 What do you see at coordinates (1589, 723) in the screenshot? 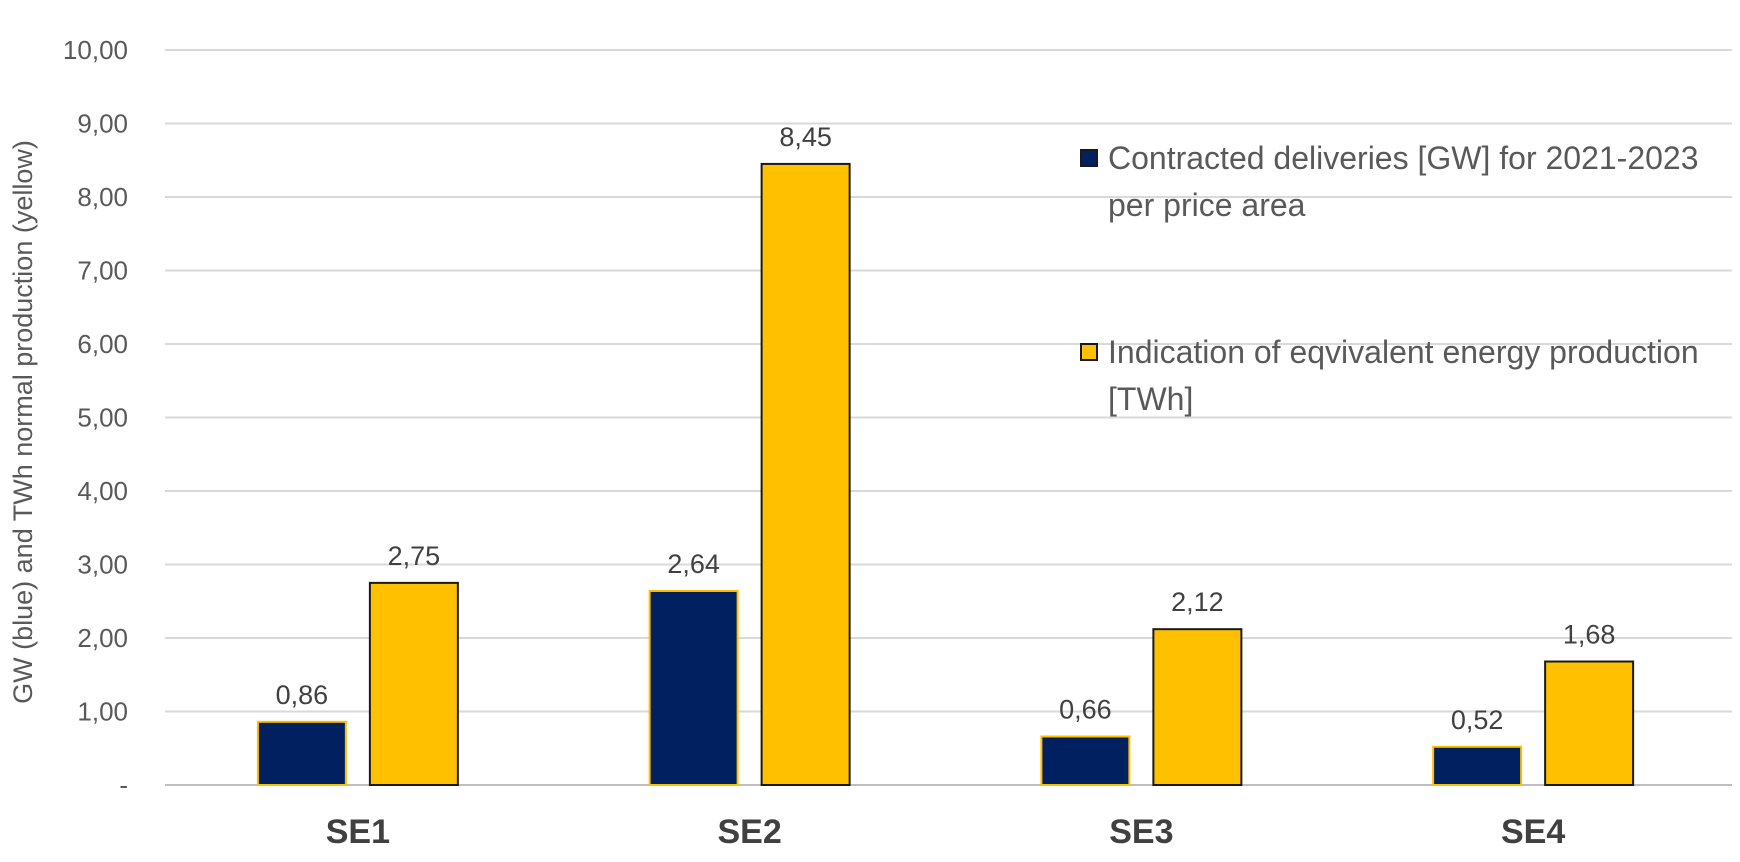
I see `bar-energy-production-se4` at bounding box center [1589, 723].